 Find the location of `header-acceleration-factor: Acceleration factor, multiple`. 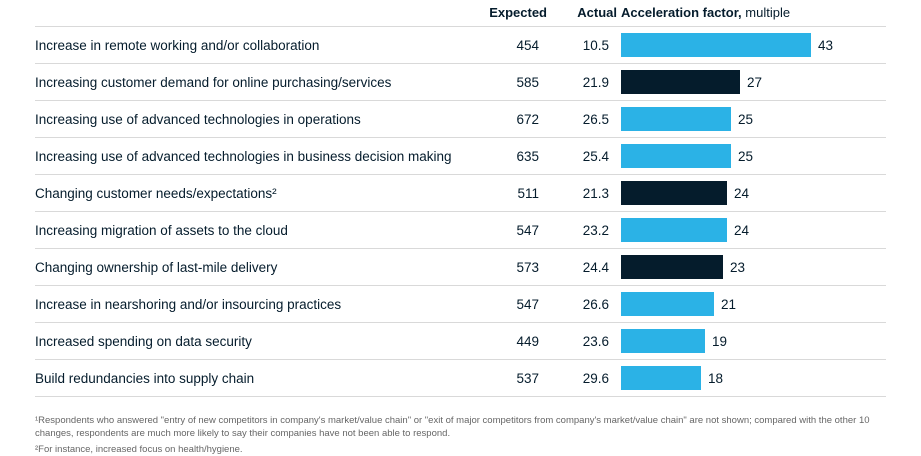

header-acceleration-factor: Acceleration factor, multiple is located at coordinates (753, 12).